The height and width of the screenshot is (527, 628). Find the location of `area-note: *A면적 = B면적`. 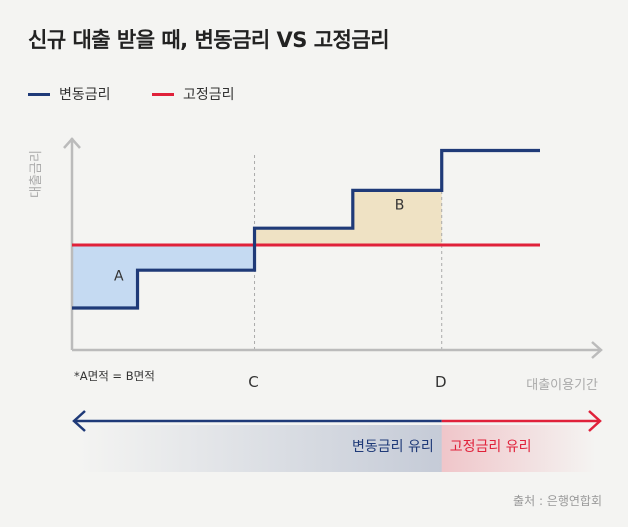

area-note: *A면적 = B면적 is located at coordinates (114, 376).